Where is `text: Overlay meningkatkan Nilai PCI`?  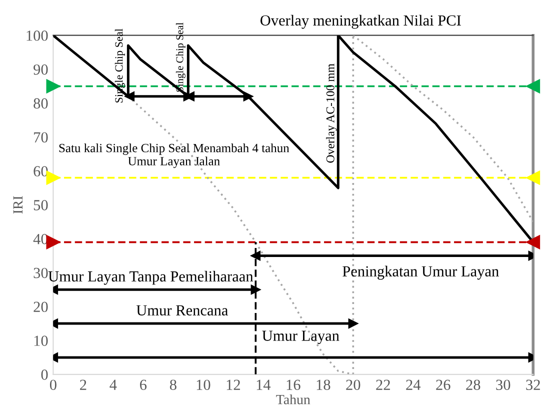
text: Overlay meningkatkan Nilai PCI is located at coordinates (360, 21).